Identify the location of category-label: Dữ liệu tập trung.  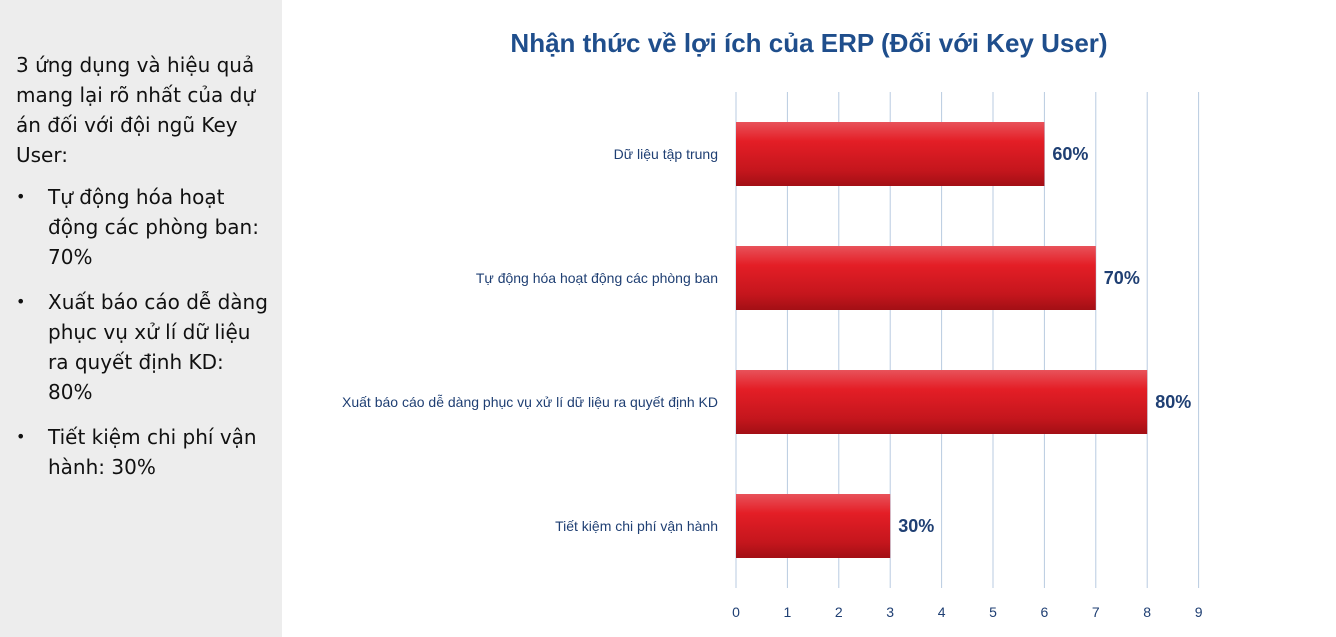
(666, 154).